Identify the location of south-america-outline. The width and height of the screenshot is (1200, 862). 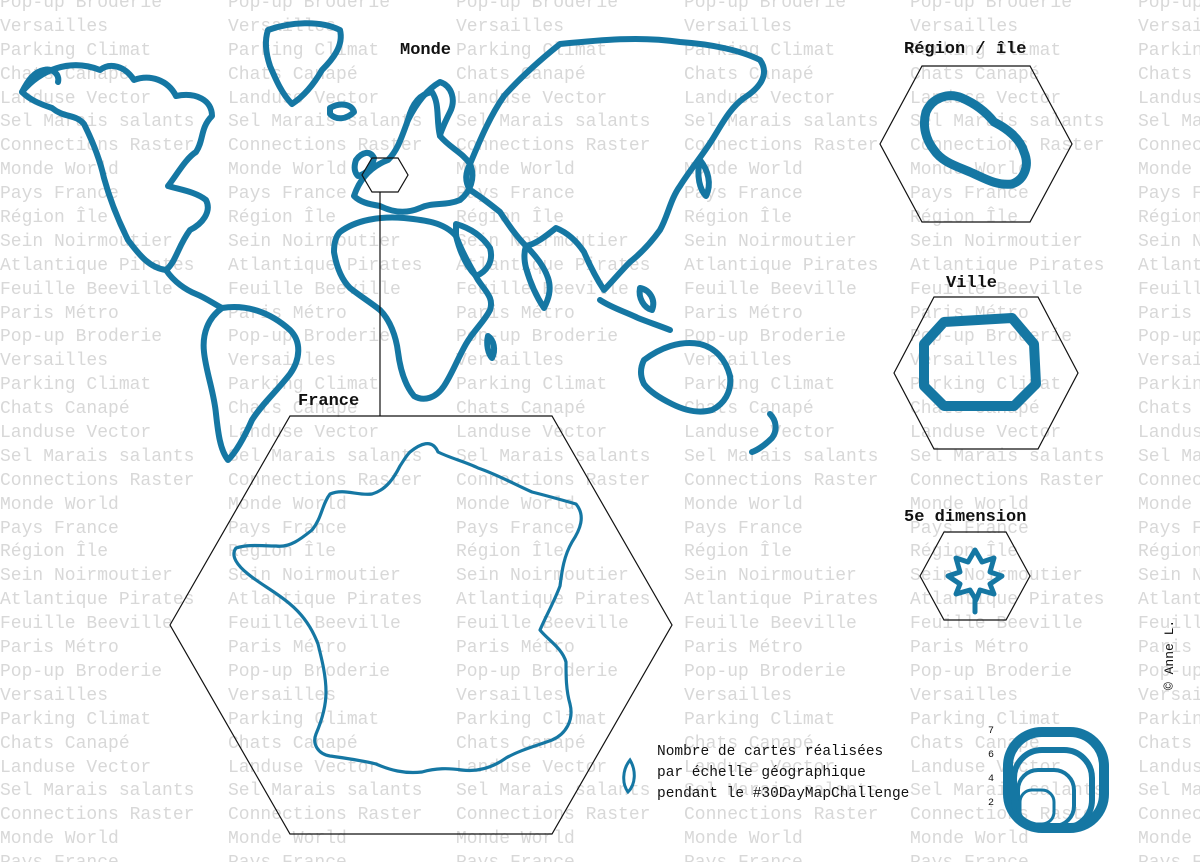
(251, 383).